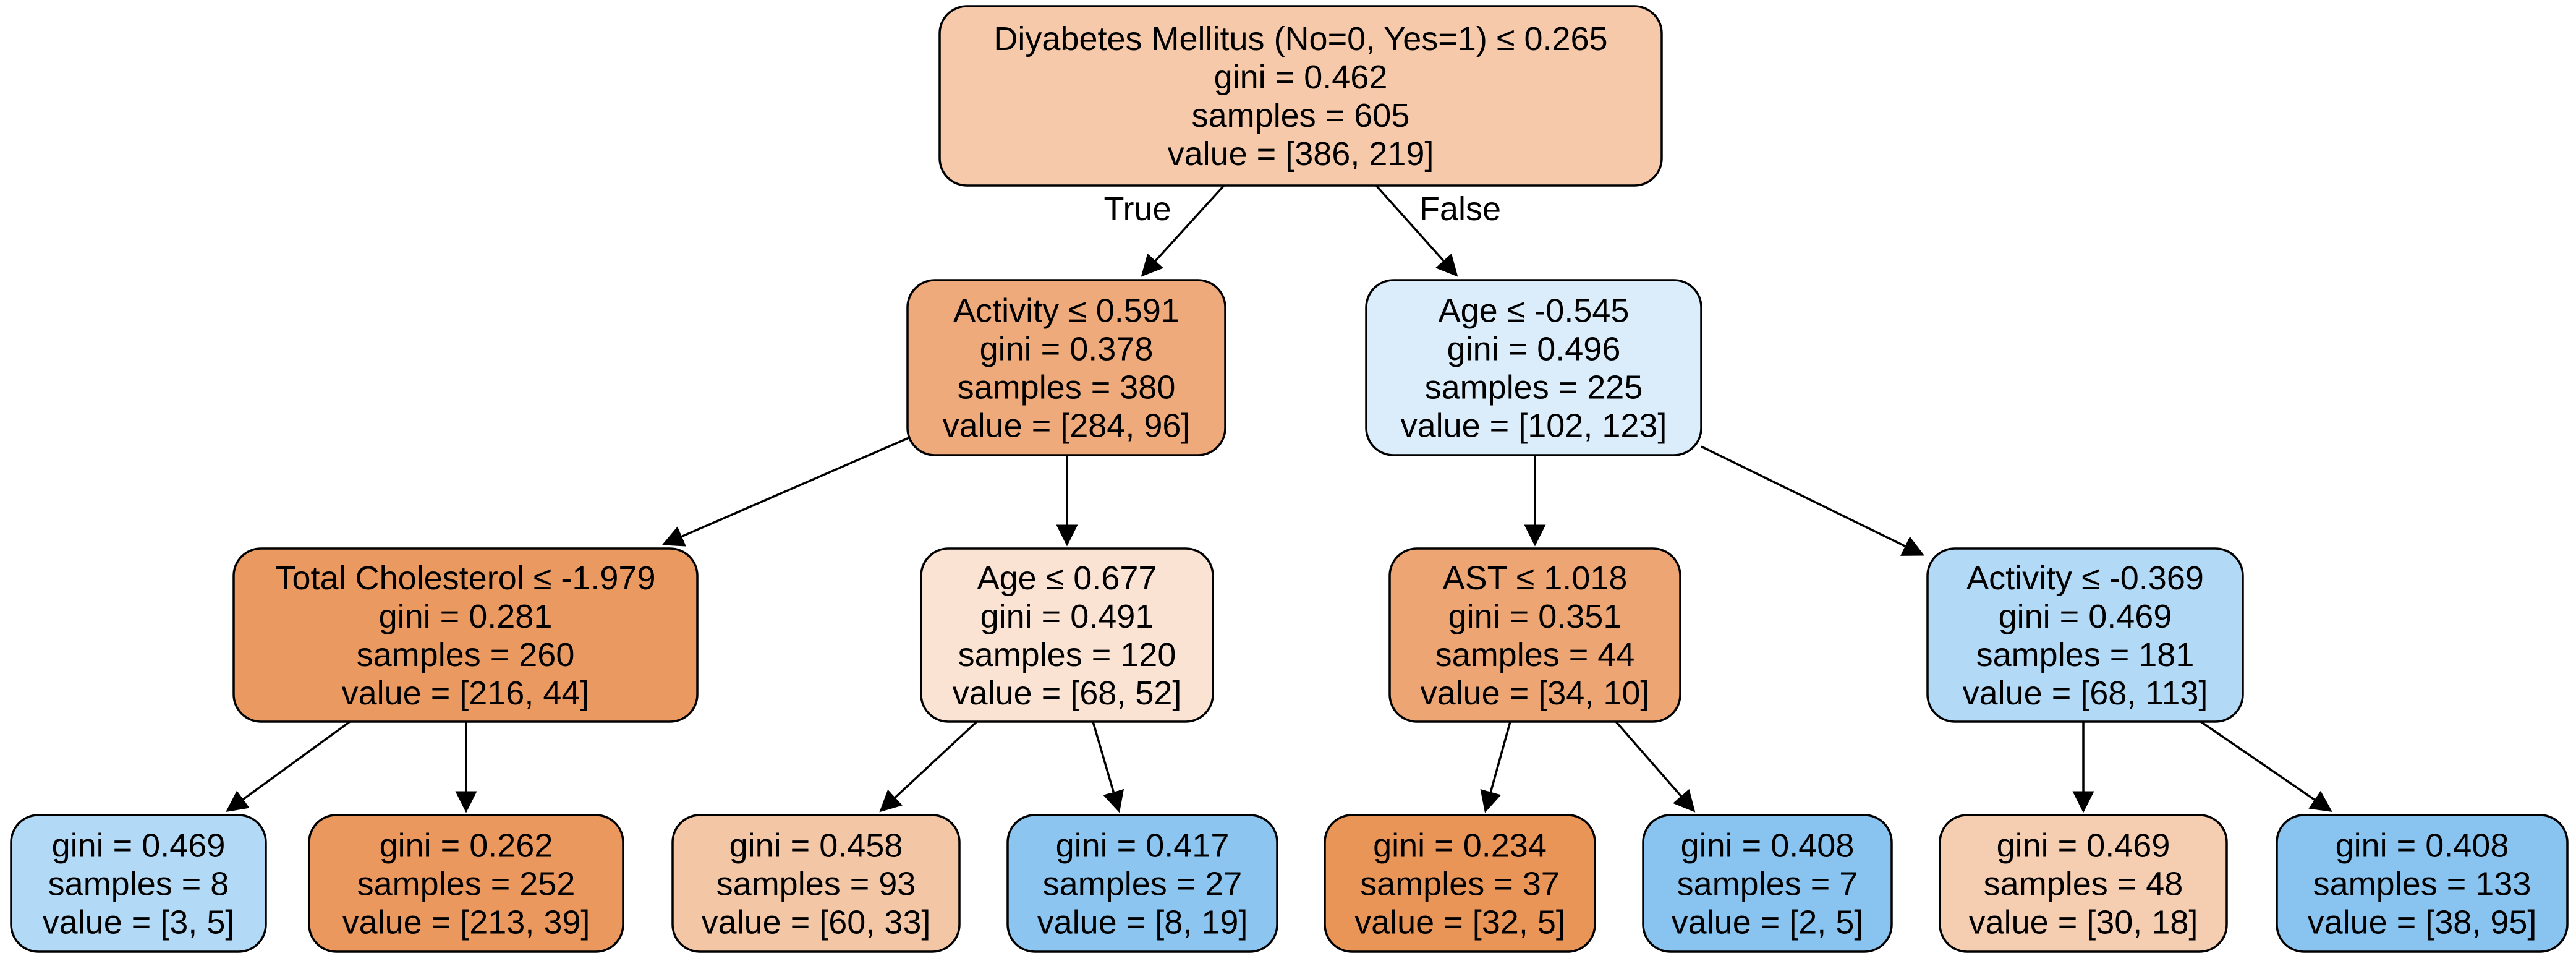 The image size is (2576, 961). I want to click on node-text-line: Activity ≤ -0.369, so click(2085, 578).